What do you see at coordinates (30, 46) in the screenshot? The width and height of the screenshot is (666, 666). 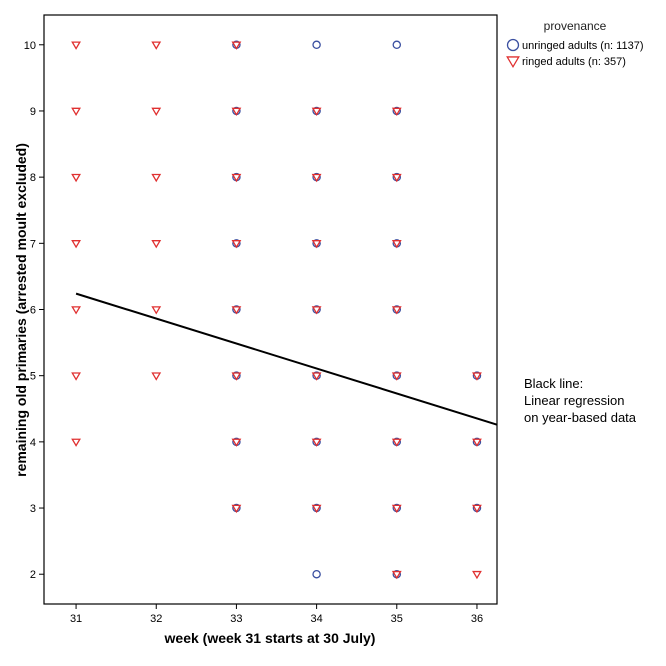 I see `y-tick-label: 10` at bounding box center [30, 46].